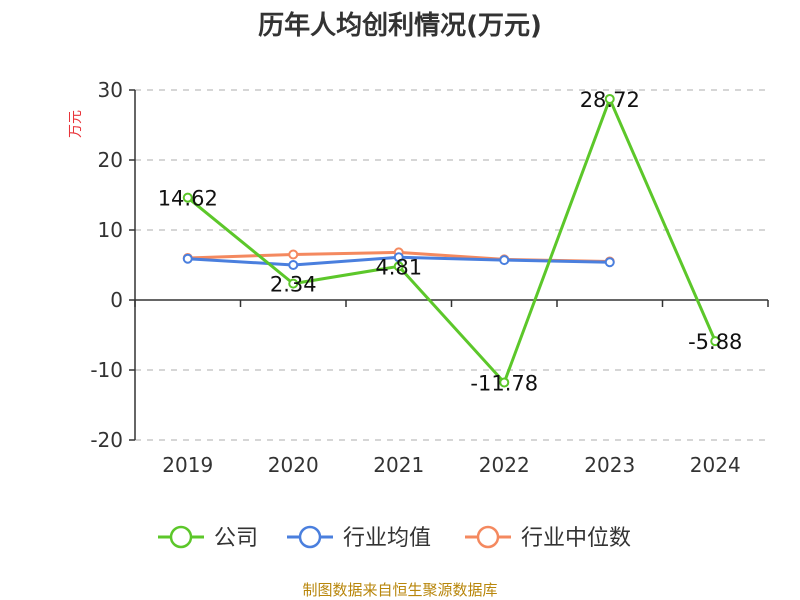  I want to click on data-label: 14.62, so click(188, 199).